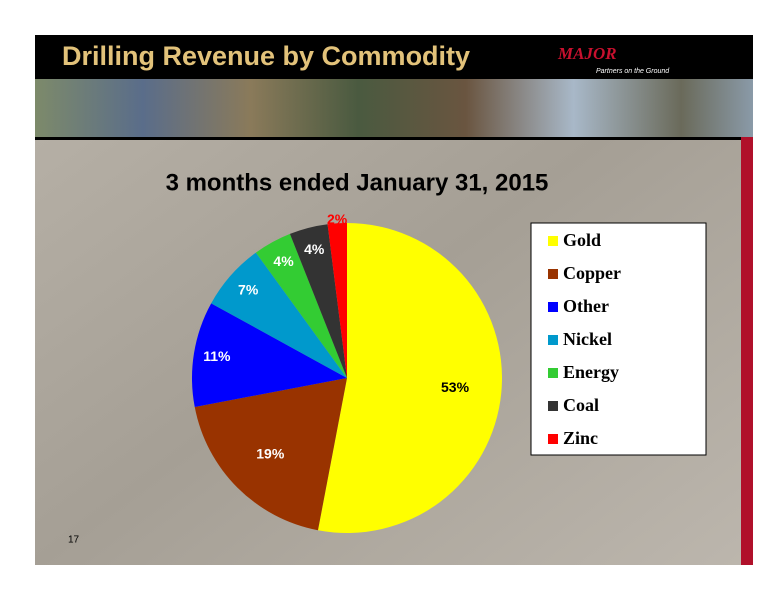 This screenshot has width=776, height=605. What do you see at coordinates (747, 300) in the screenshot?
I see `side-border` at bounding box center [747, 300].